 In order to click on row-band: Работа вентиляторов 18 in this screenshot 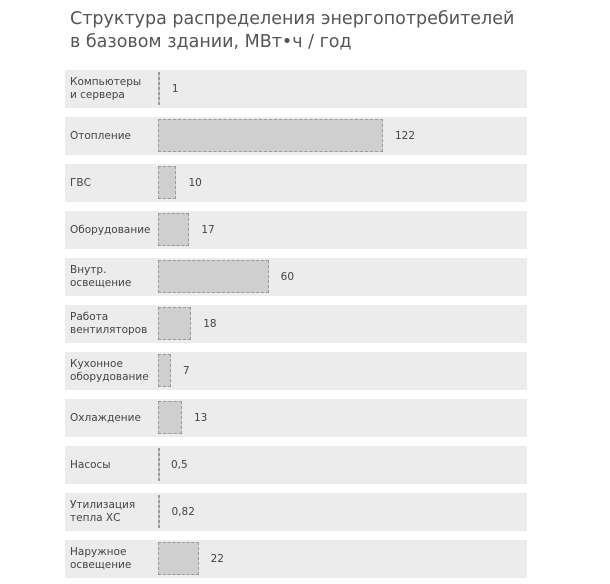, I will do `click(296, 324)`.